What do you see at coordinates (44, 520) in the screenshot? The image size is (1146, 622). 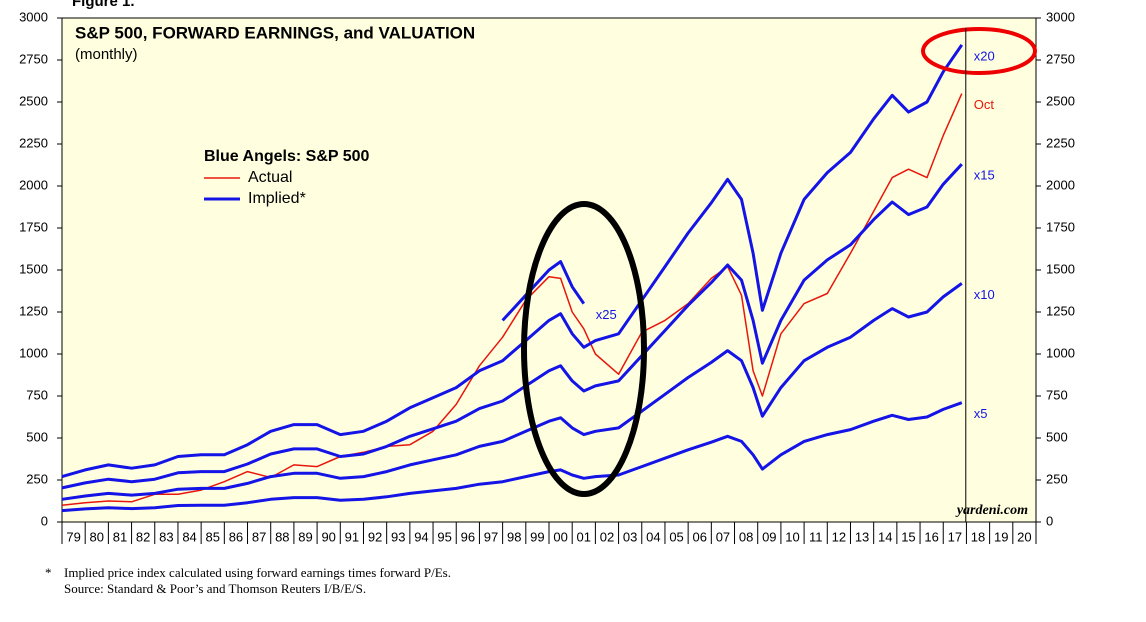 I see `y-tick-label: 0` at bounding box center [44, 520].